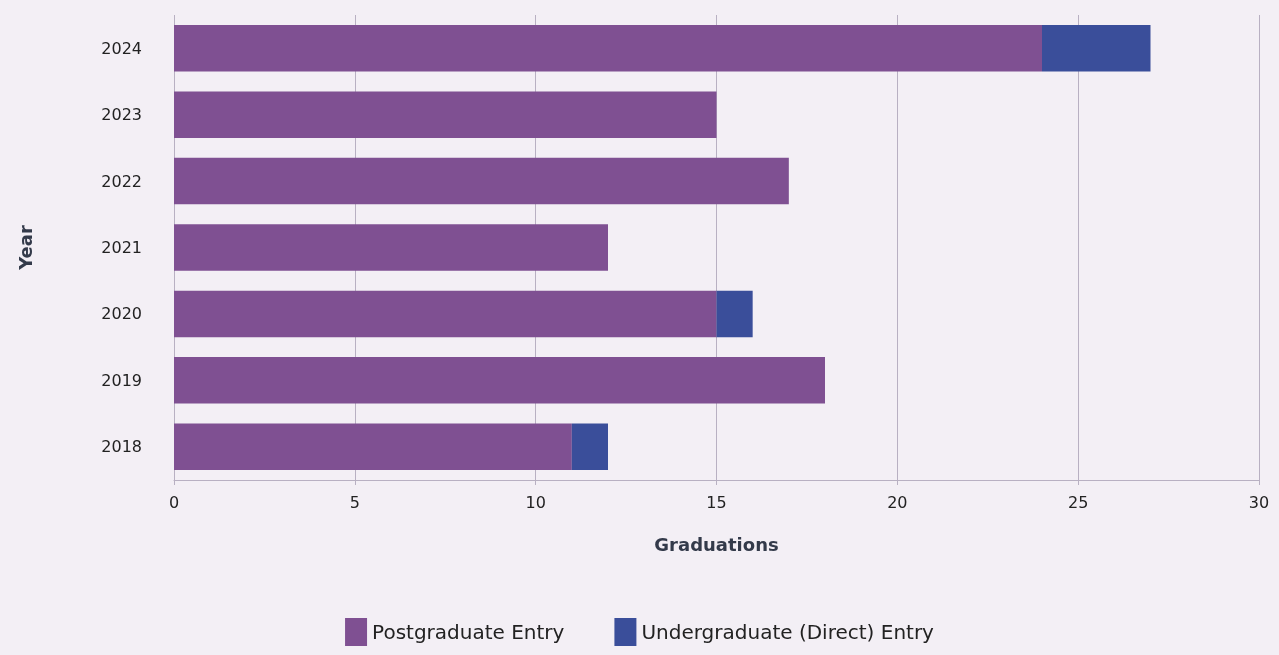  What do you see at coordinates (121, 314) in the screenshot?
I see `y-tick-label: 2020` at bounding box center [121, 314].